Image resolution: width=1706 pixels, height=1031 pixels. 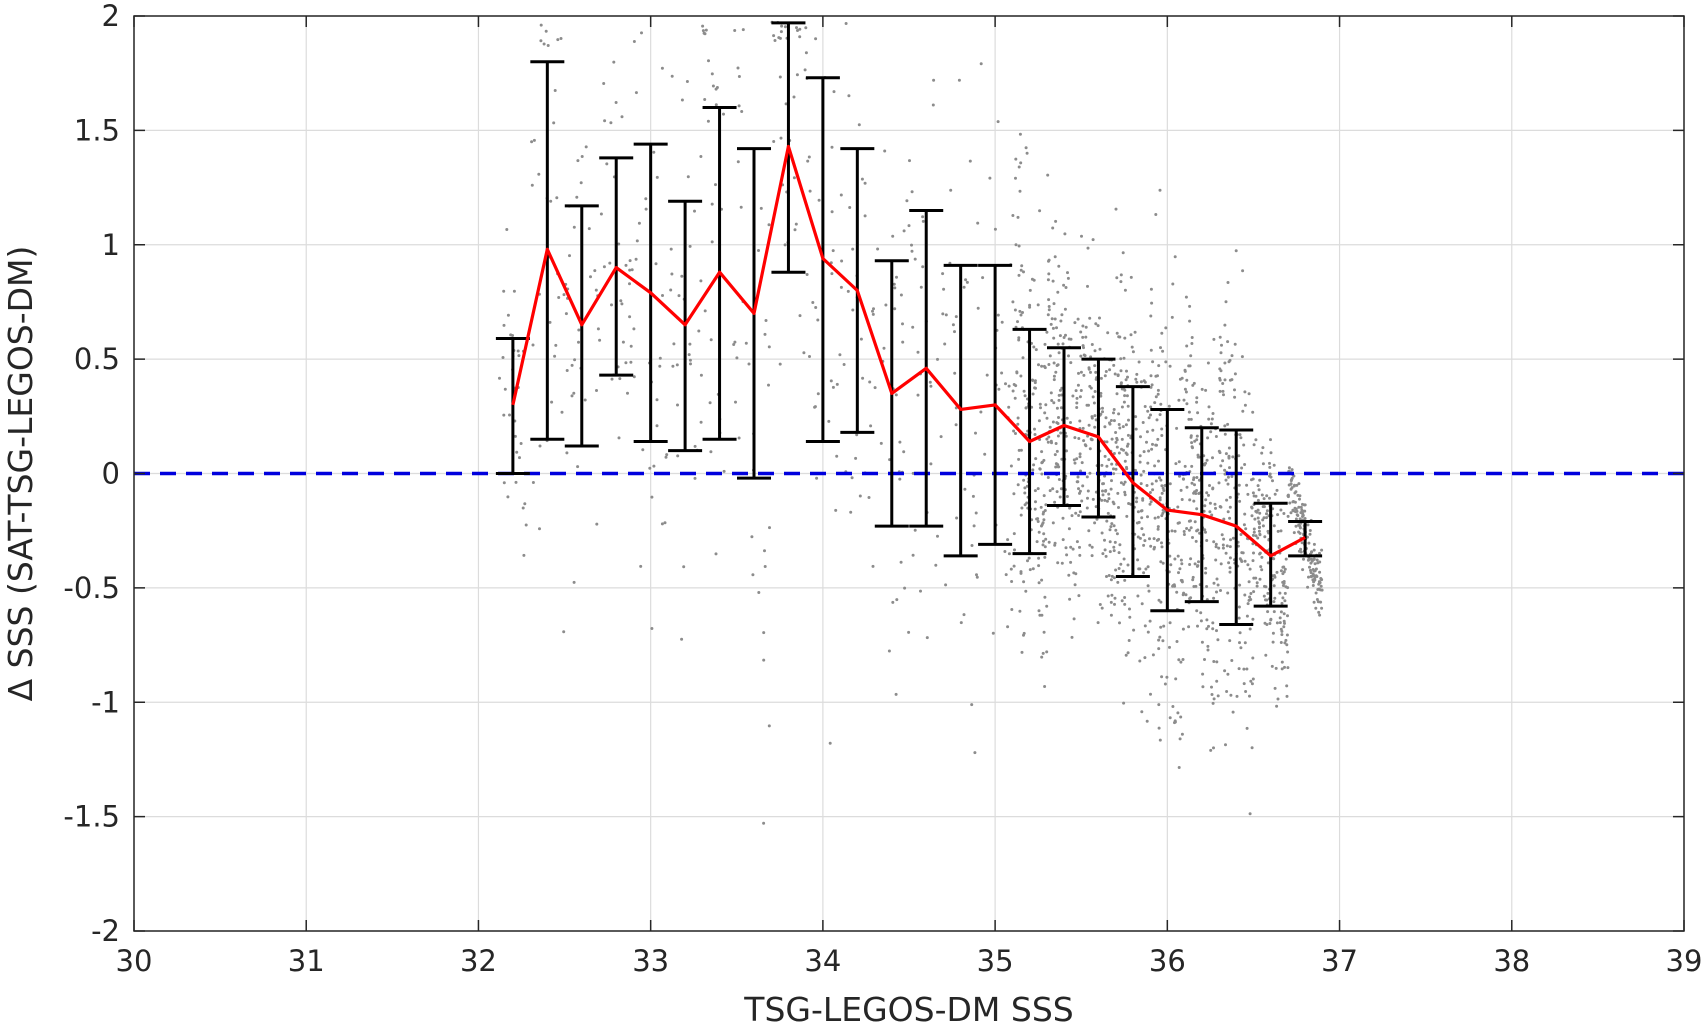 I want to click on x-tick-label: 35, so click(x=995, y=961).